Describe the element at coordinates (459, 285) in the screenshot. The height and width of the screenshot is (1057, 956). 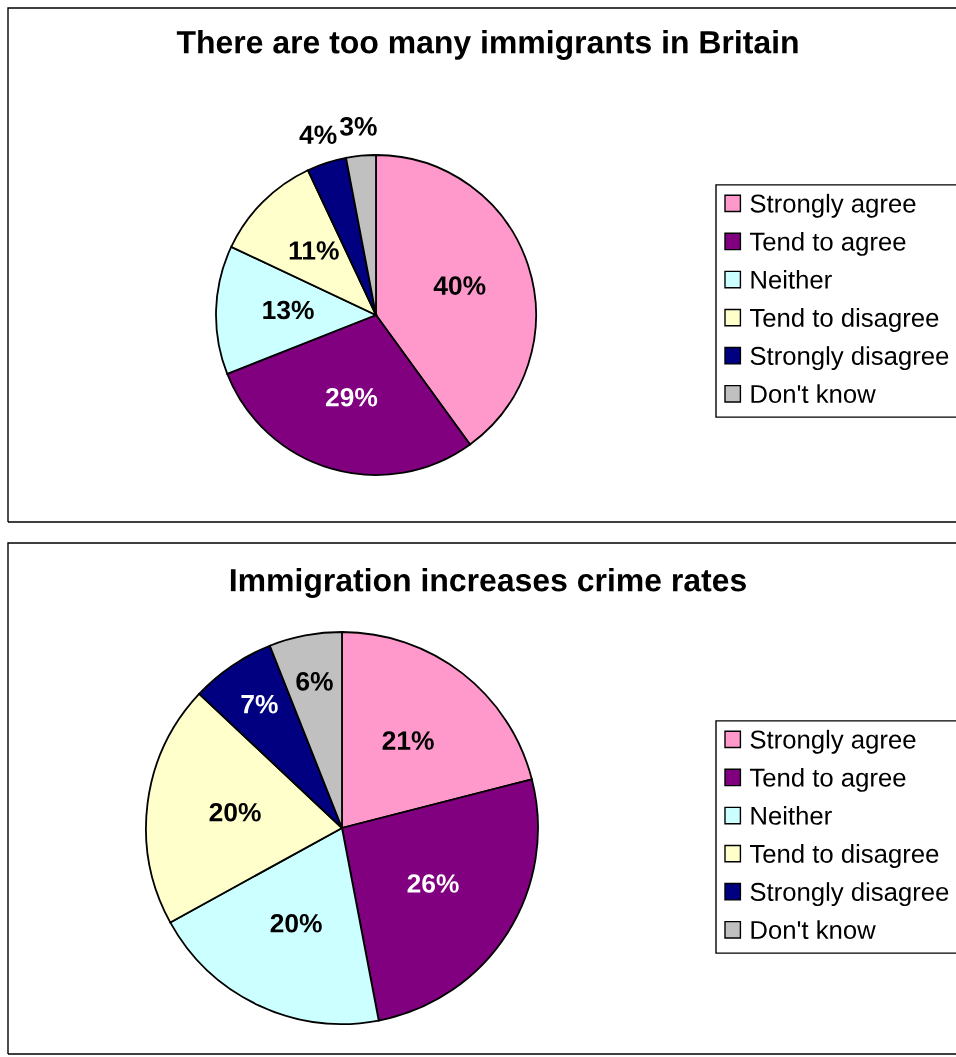
I see `data-label: 40%` at that location.